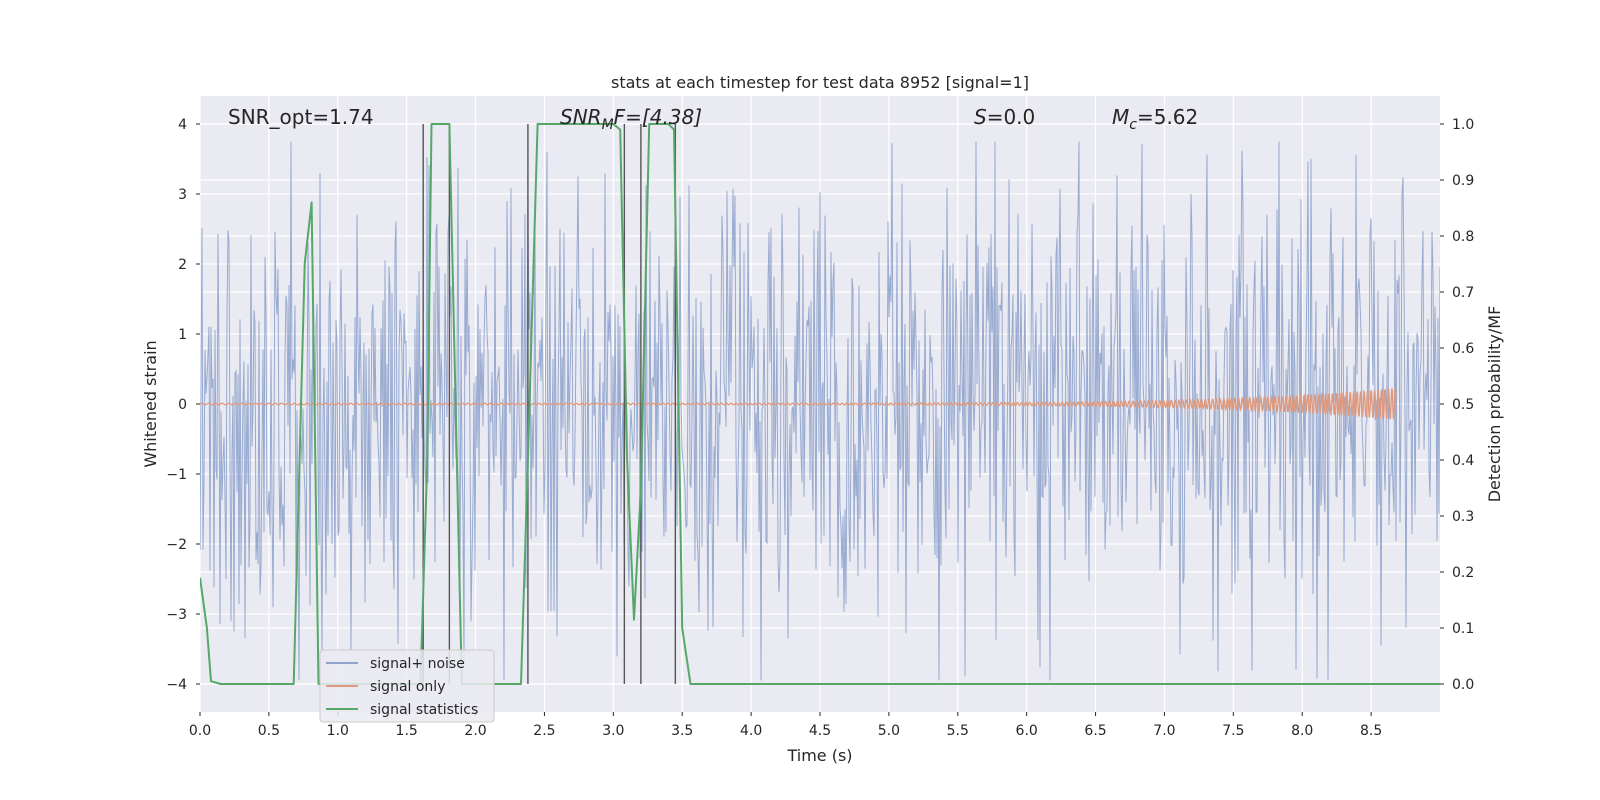 The image size is (1600, 800). Describe the element at coordinates (1011, 117) in the screenshot. I see `s-rest: =0.0` at that location.